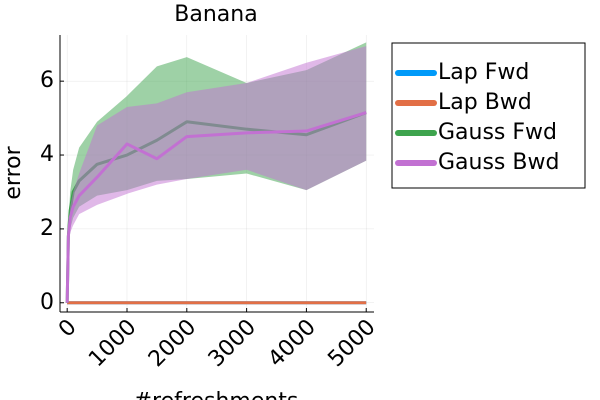 The image size is (600, 400). I want to click on legend-label: Lap Bwd, so click(485, 102).